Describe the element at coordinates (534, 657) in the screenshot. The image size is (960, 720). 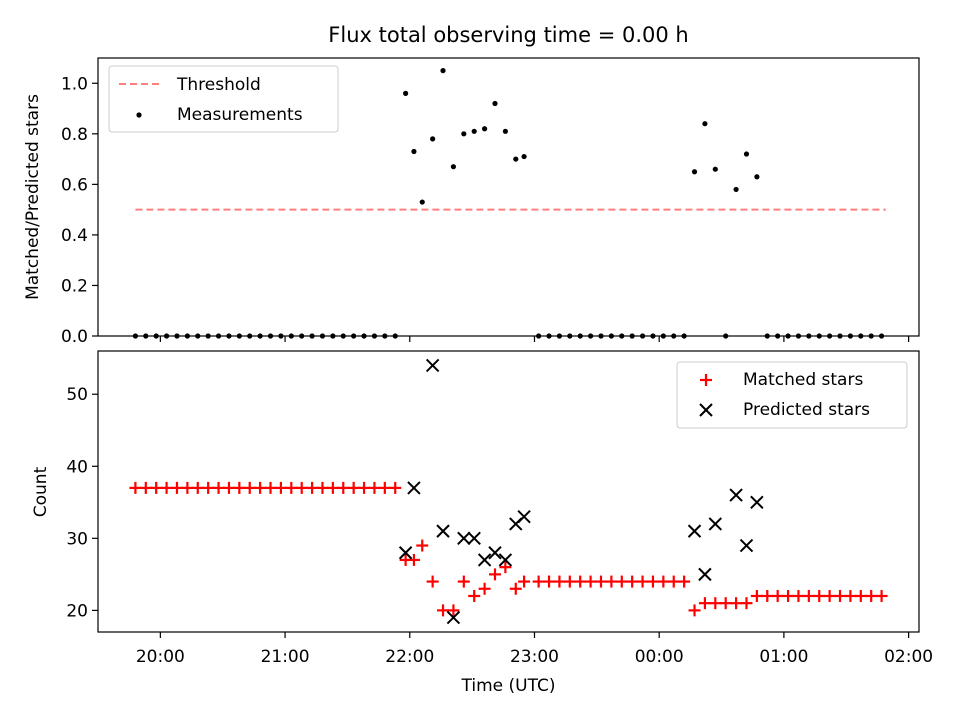
I see `bottom-xtick-label: 23:00` at that location.